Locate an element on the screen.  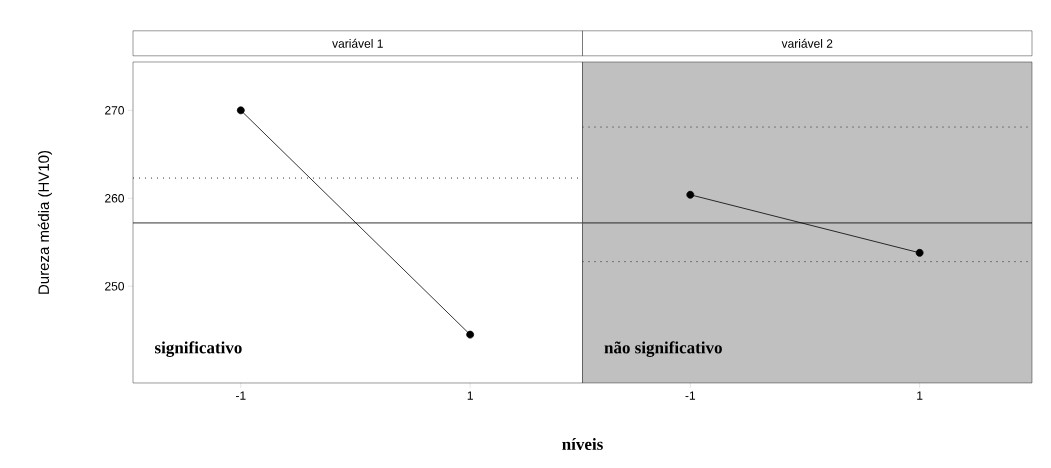
annotation: não significativo is located at coordinates (663, 349).